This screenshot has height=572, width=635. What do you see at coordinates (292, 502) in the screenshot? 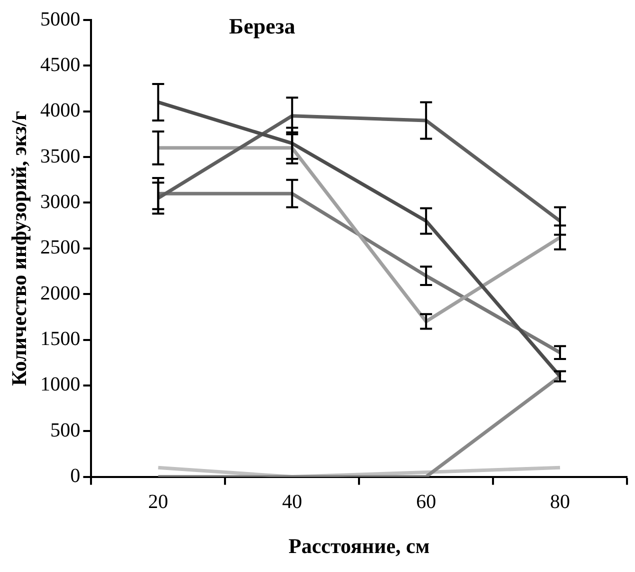
I see `x-tick-label: 40` at bounding box center [292, 502].